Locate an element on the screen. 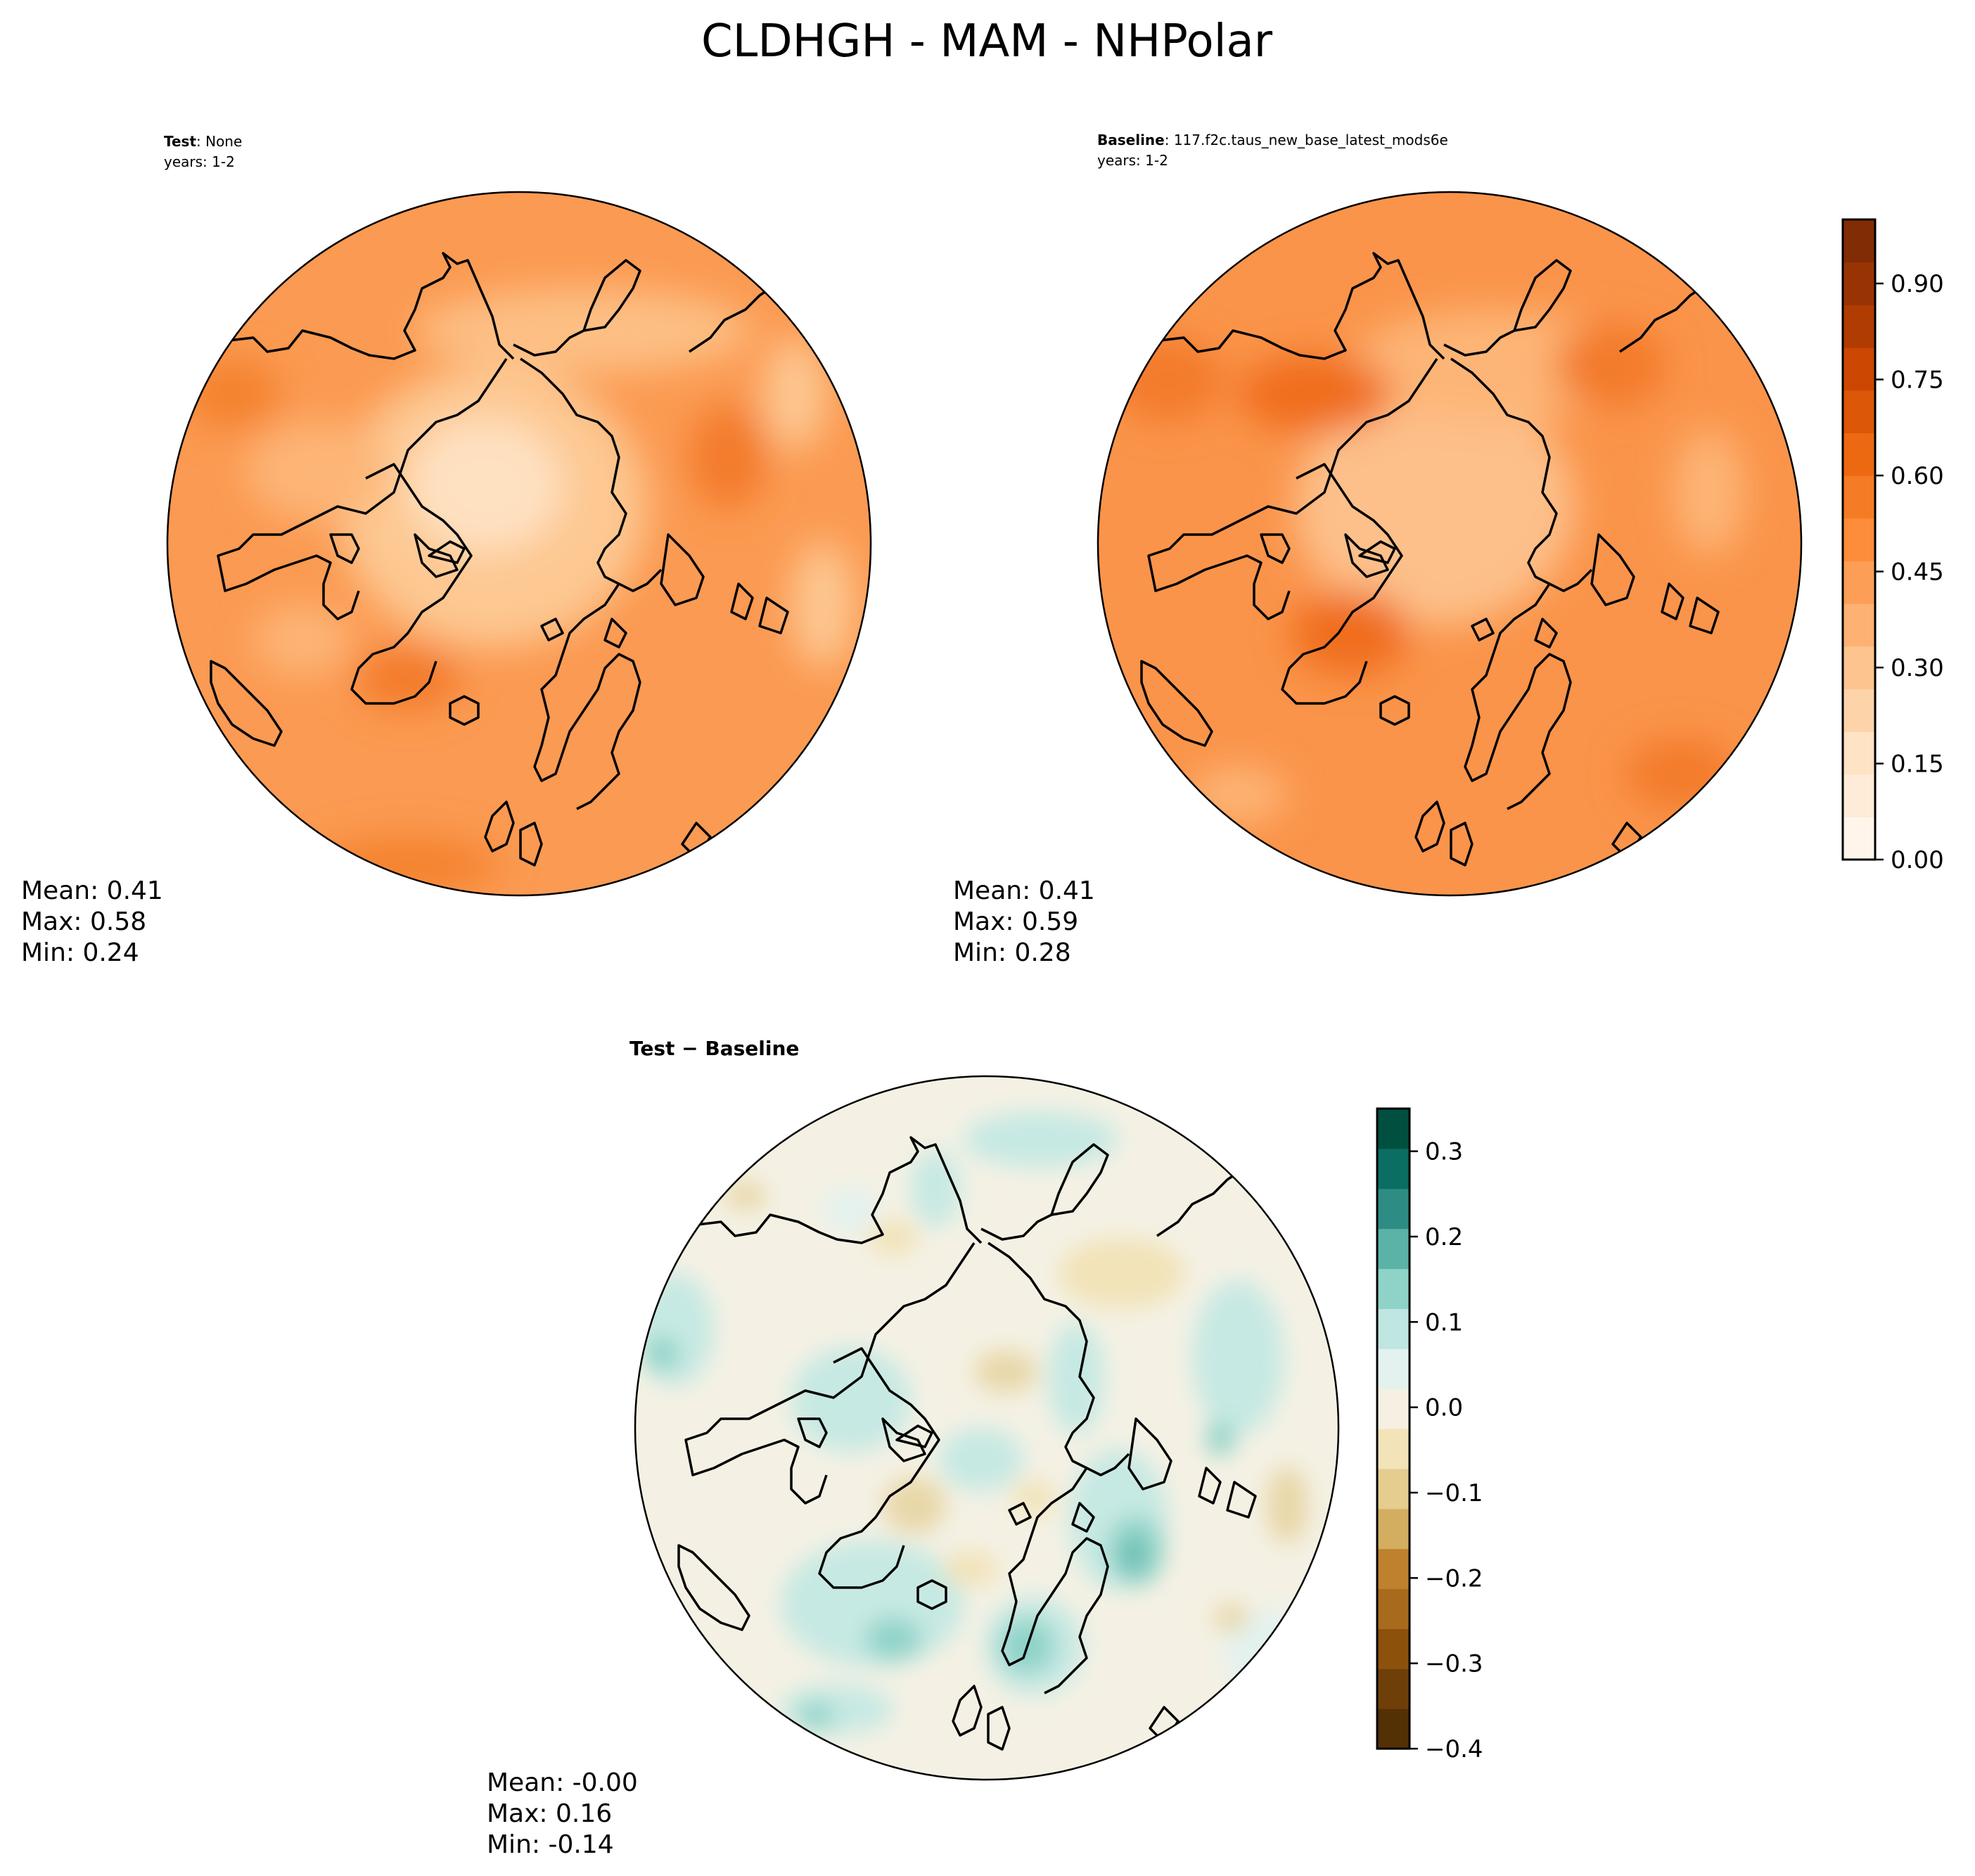  main-colorbar-tick-label: 0.15 is located at coordinates (1917, 765).